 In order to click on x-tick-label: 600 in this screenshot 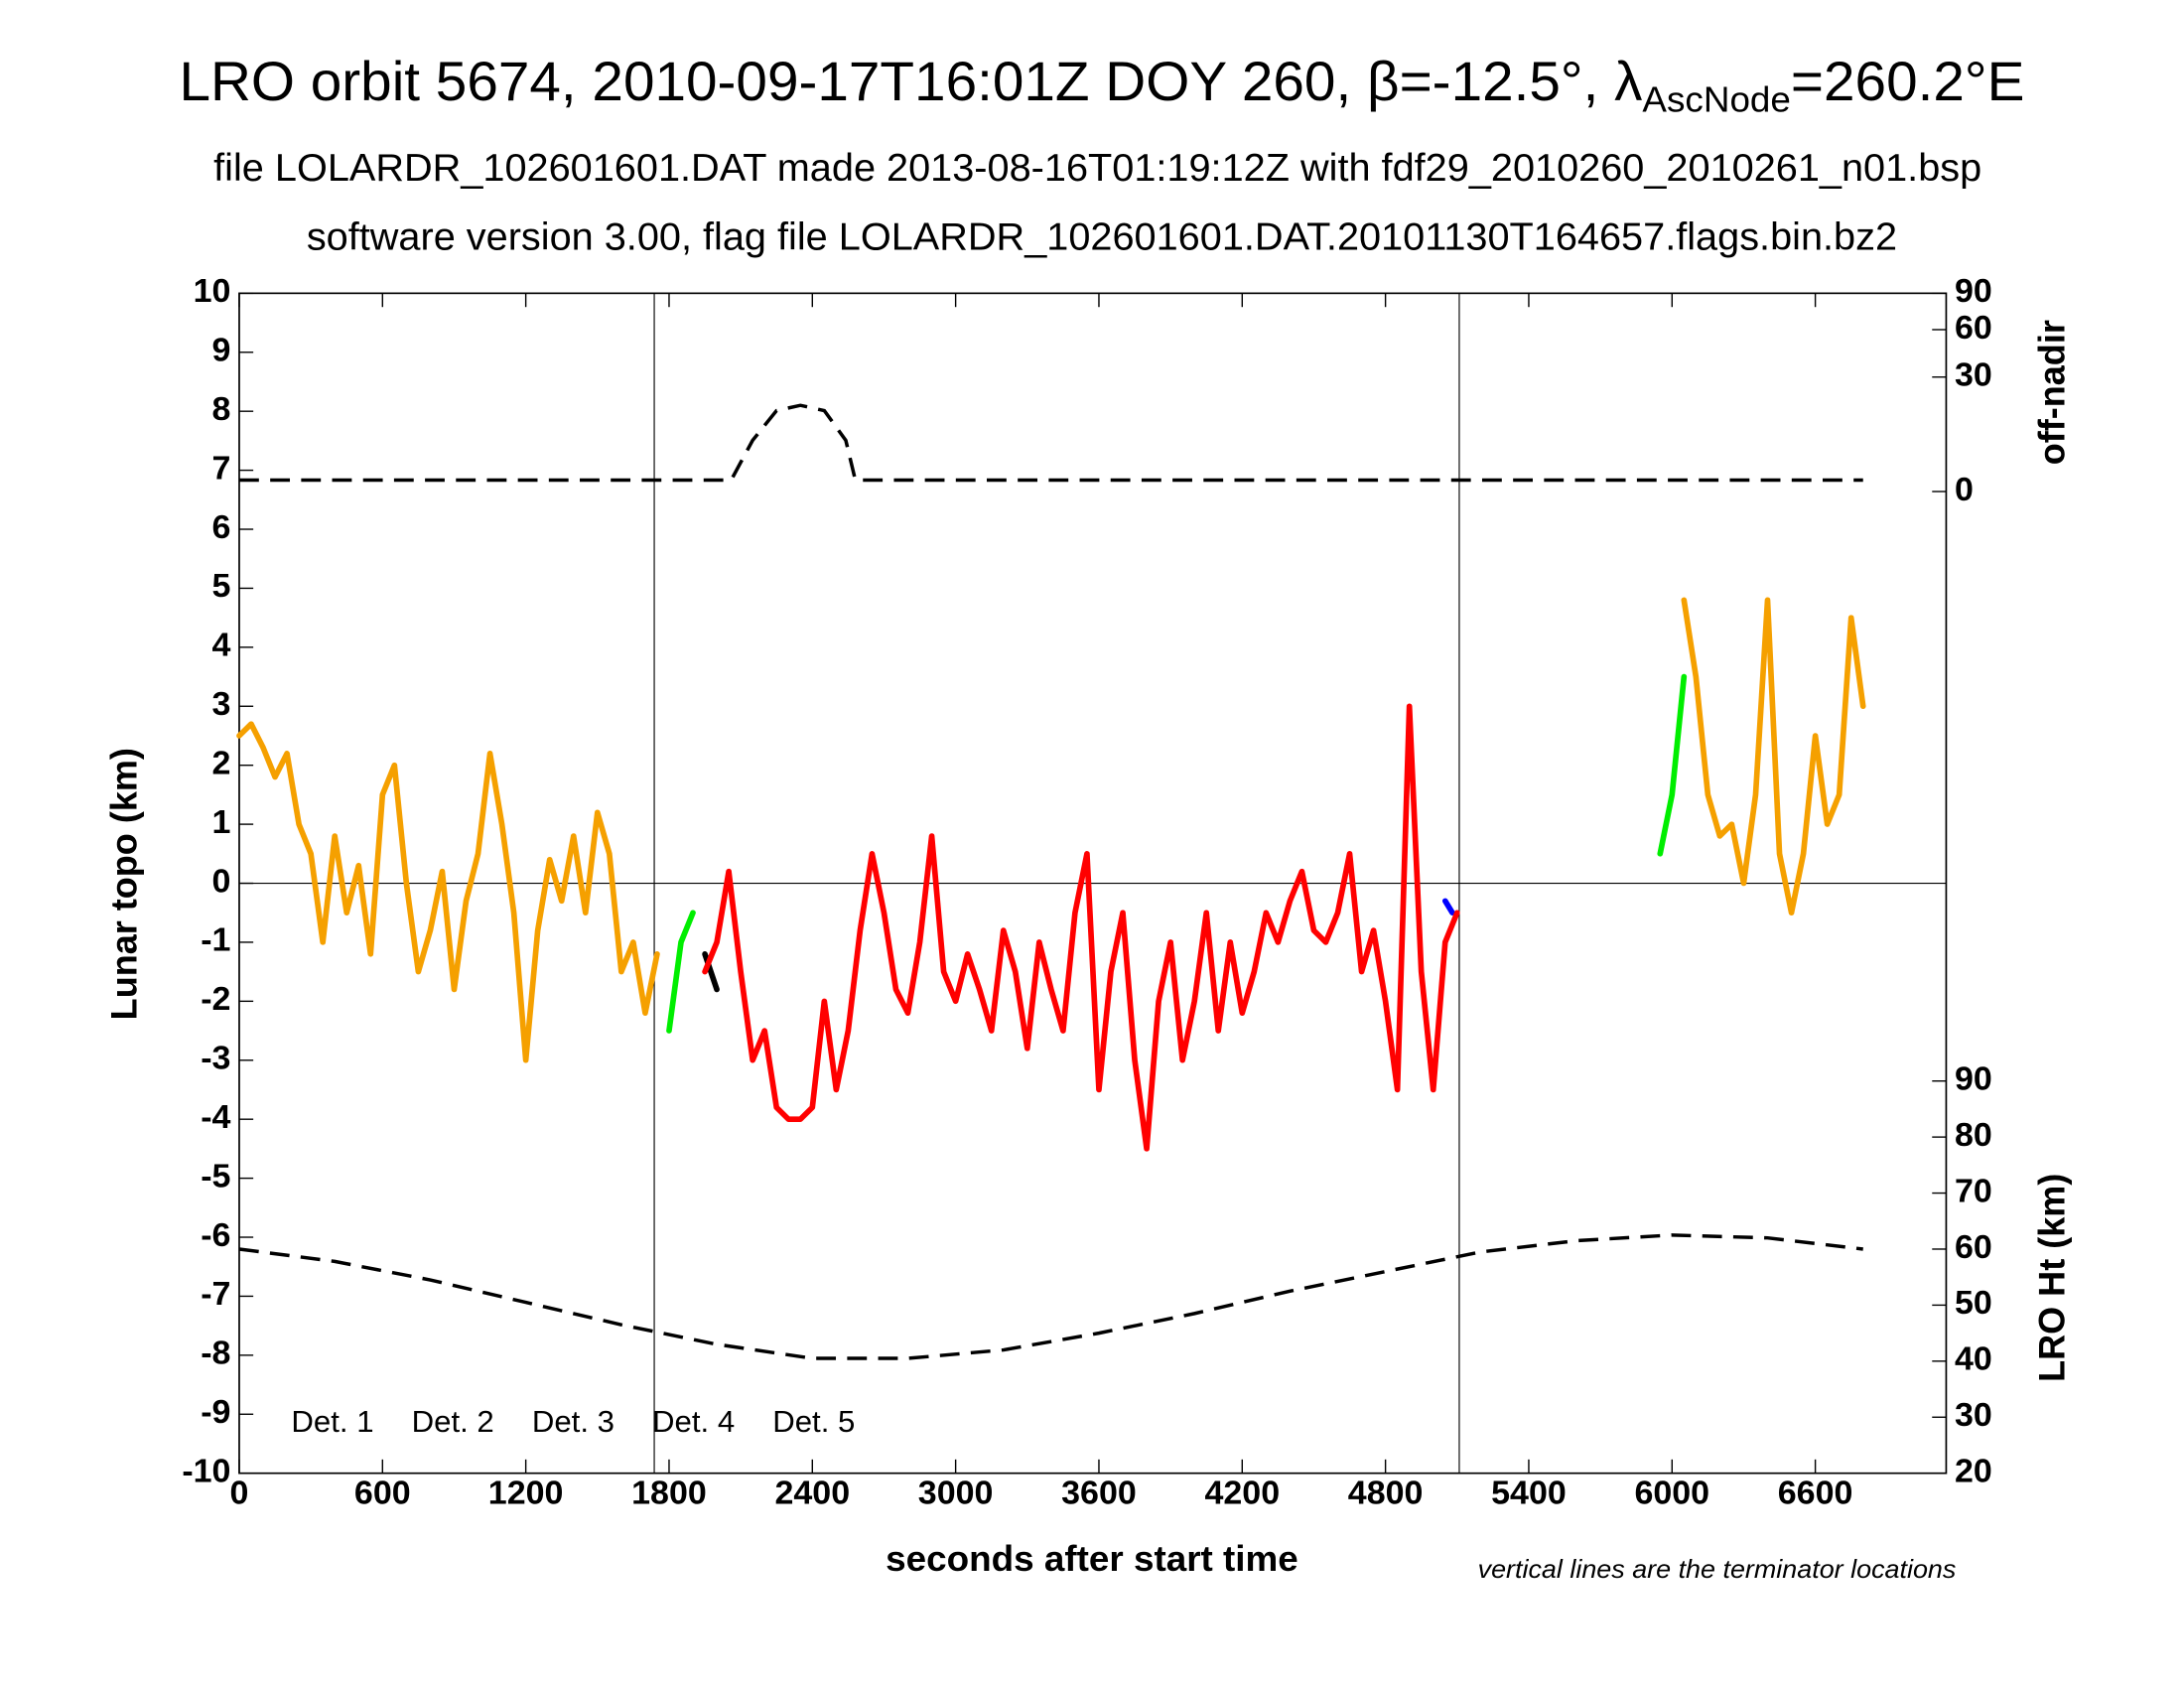, I will do `click(382, 1494)`.